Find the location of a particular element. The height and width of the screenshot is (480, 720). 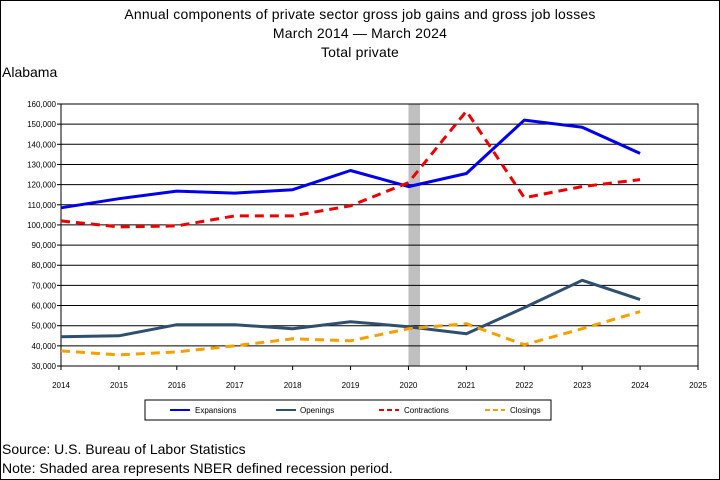

y-tick-label: 90,000 is located at coordinates (44, 245).